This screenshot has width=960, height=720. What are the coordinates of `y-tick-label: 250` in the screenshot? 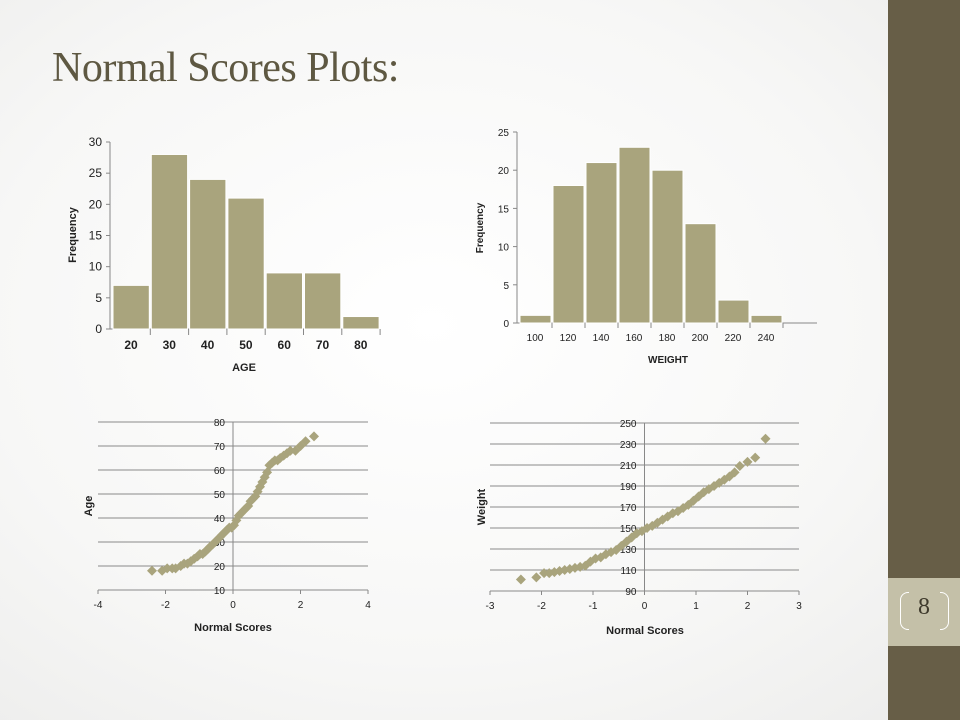 It's located at (628, 424).